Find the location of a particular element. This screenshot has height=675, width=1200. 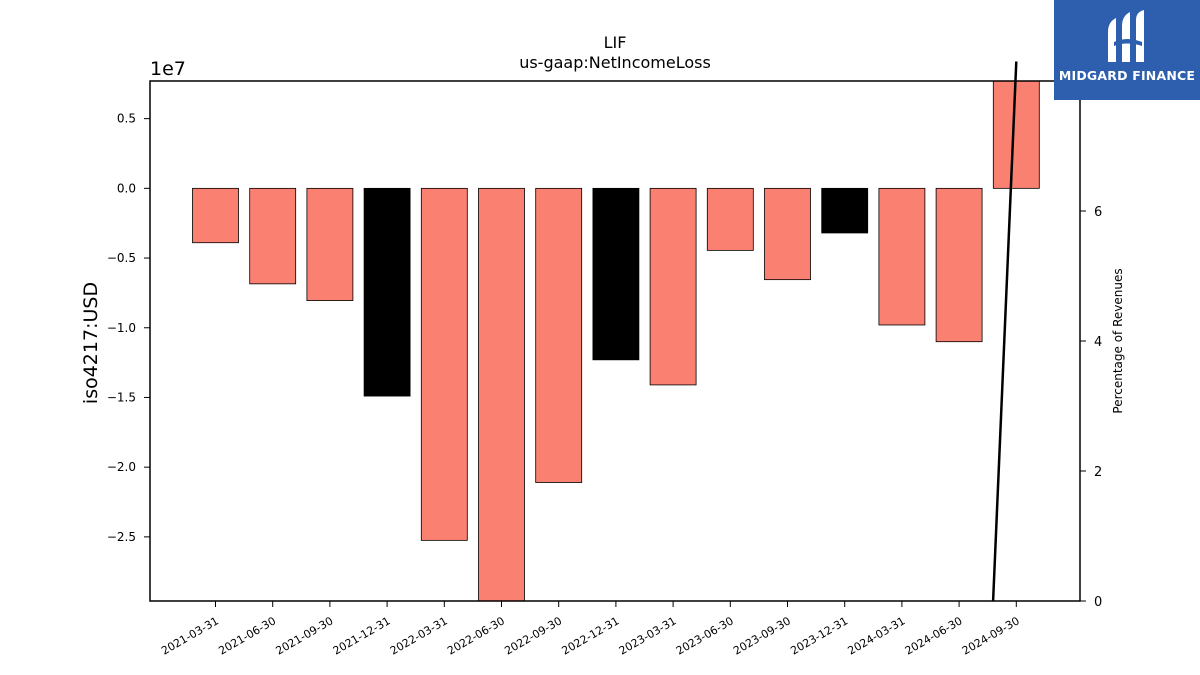

x-tick-label: 2021-09-30 is located at coordinates (305, 635).